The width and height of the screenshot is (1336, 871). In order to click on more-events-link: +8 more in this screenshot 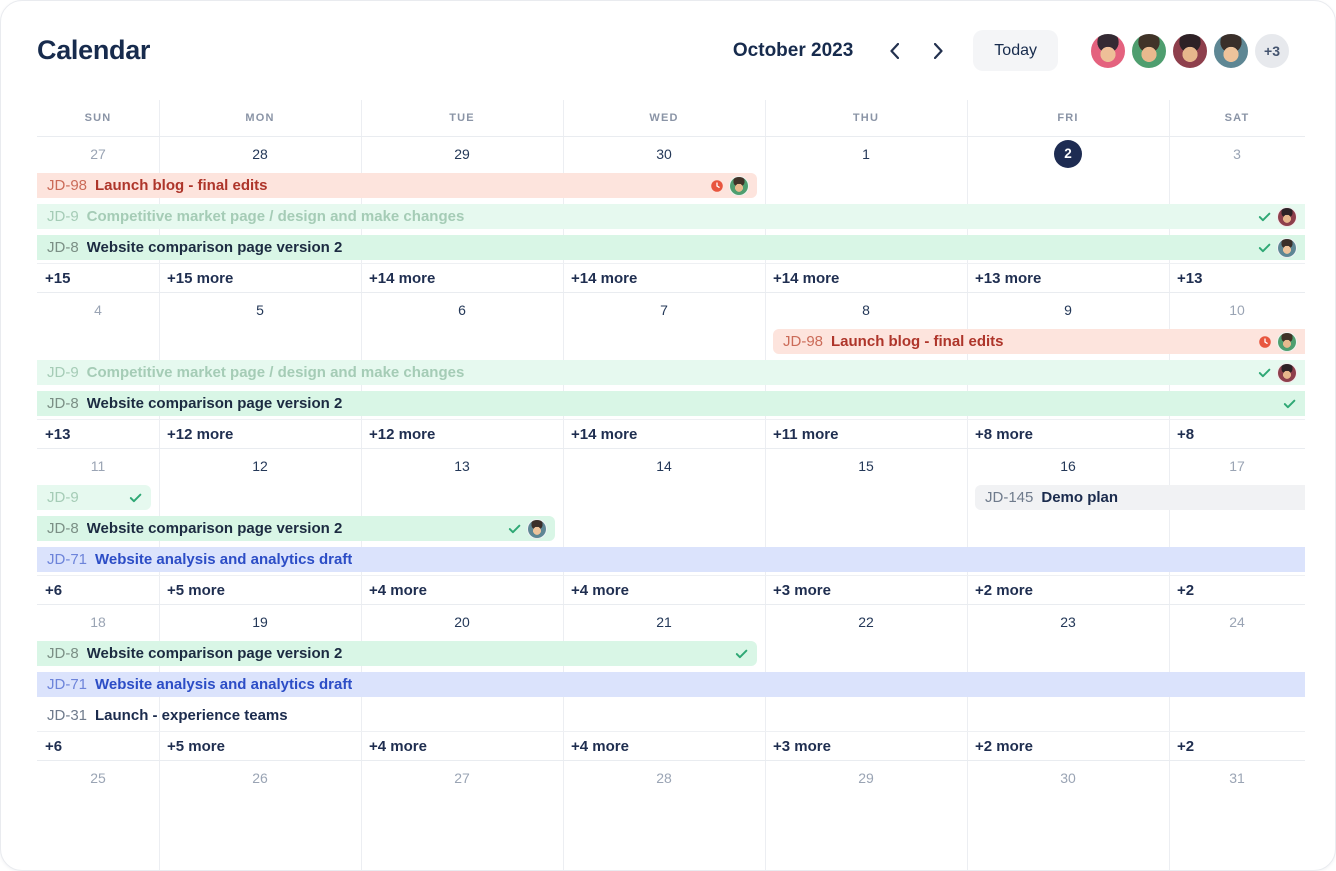, I will do `click(1004, 434)`.